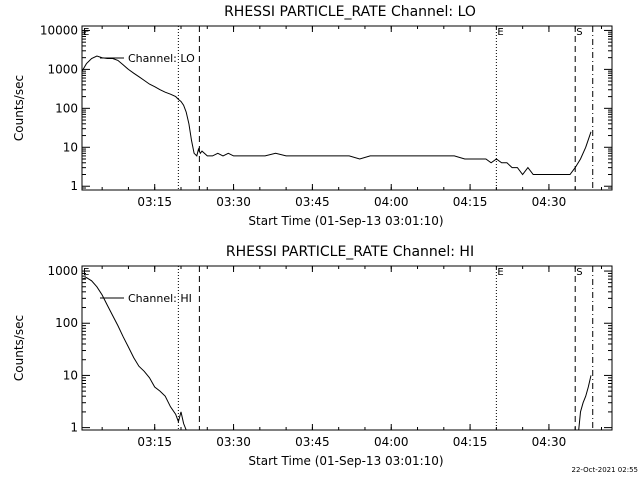 Image resolution: width=640 pixels, height=480 pixels. I want to click on x-axis-label-hi: Start Time (01-Sep-13 03:01:10), so click(345, 461).